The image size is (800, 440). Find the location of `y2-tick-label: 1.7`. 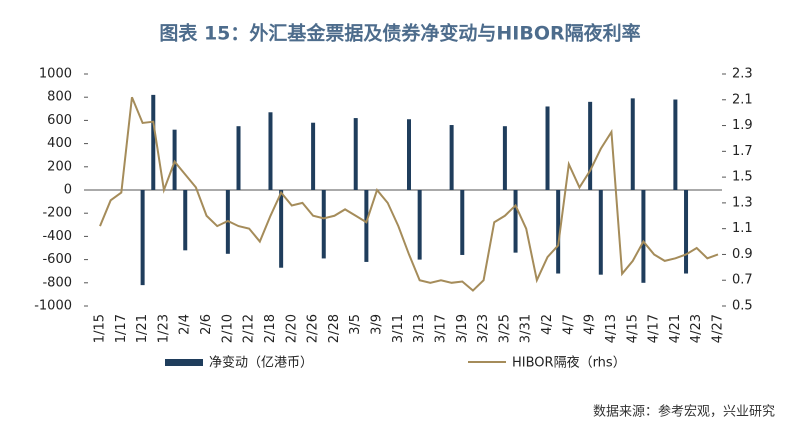

y2-tick-label: 1.7 is located at coordinates (742, 151).